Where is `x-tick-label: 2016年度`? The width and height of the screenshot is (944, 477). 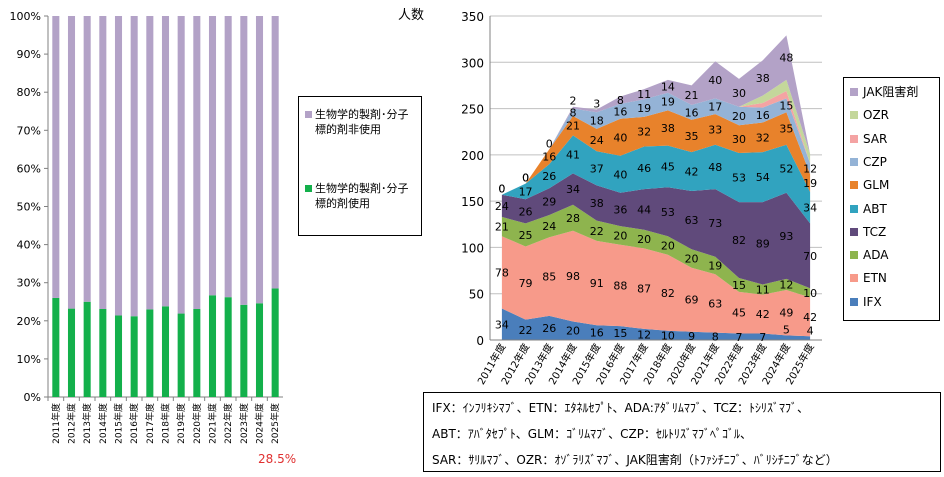 x-tick-label: 2016年度 is located at coordinates (134, 423).